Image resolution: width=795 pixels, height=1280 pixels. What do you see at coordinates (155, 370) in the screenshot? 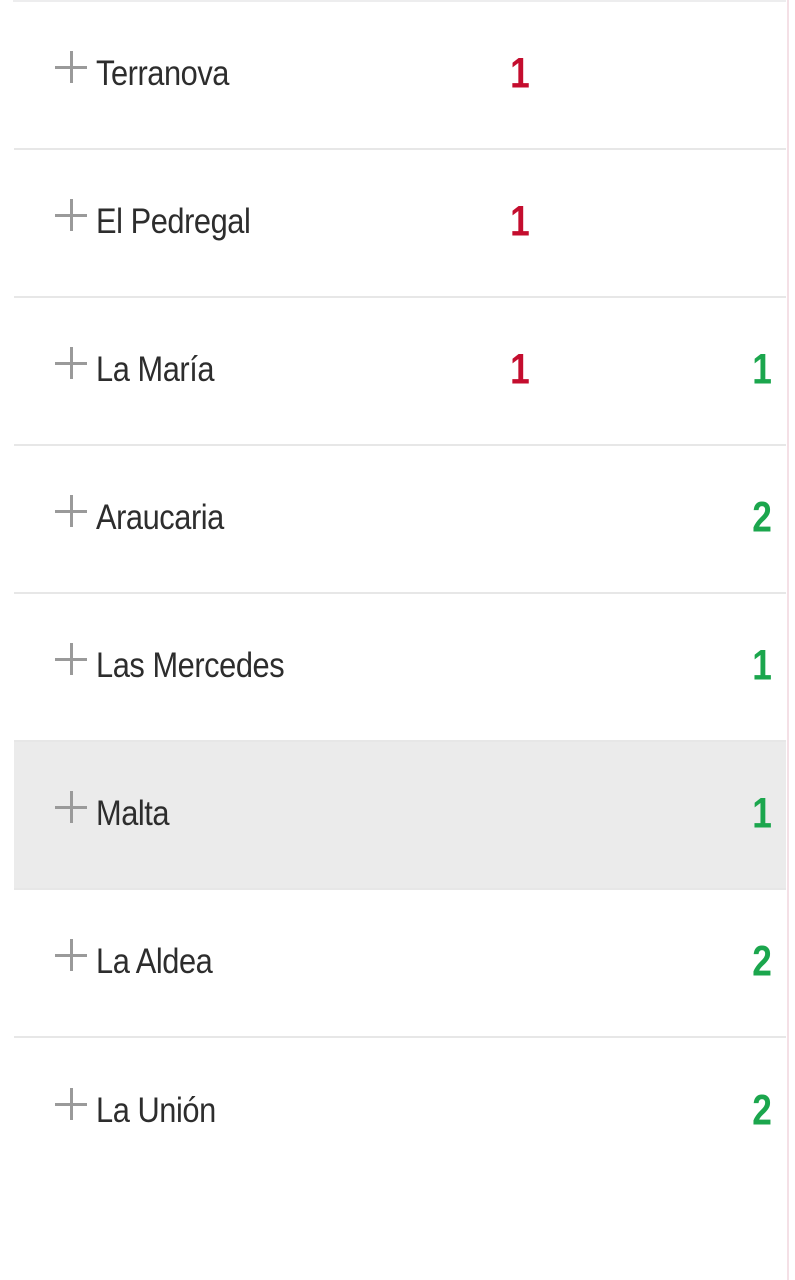
I see `row-name: La María` at bounding box center [155, 370].